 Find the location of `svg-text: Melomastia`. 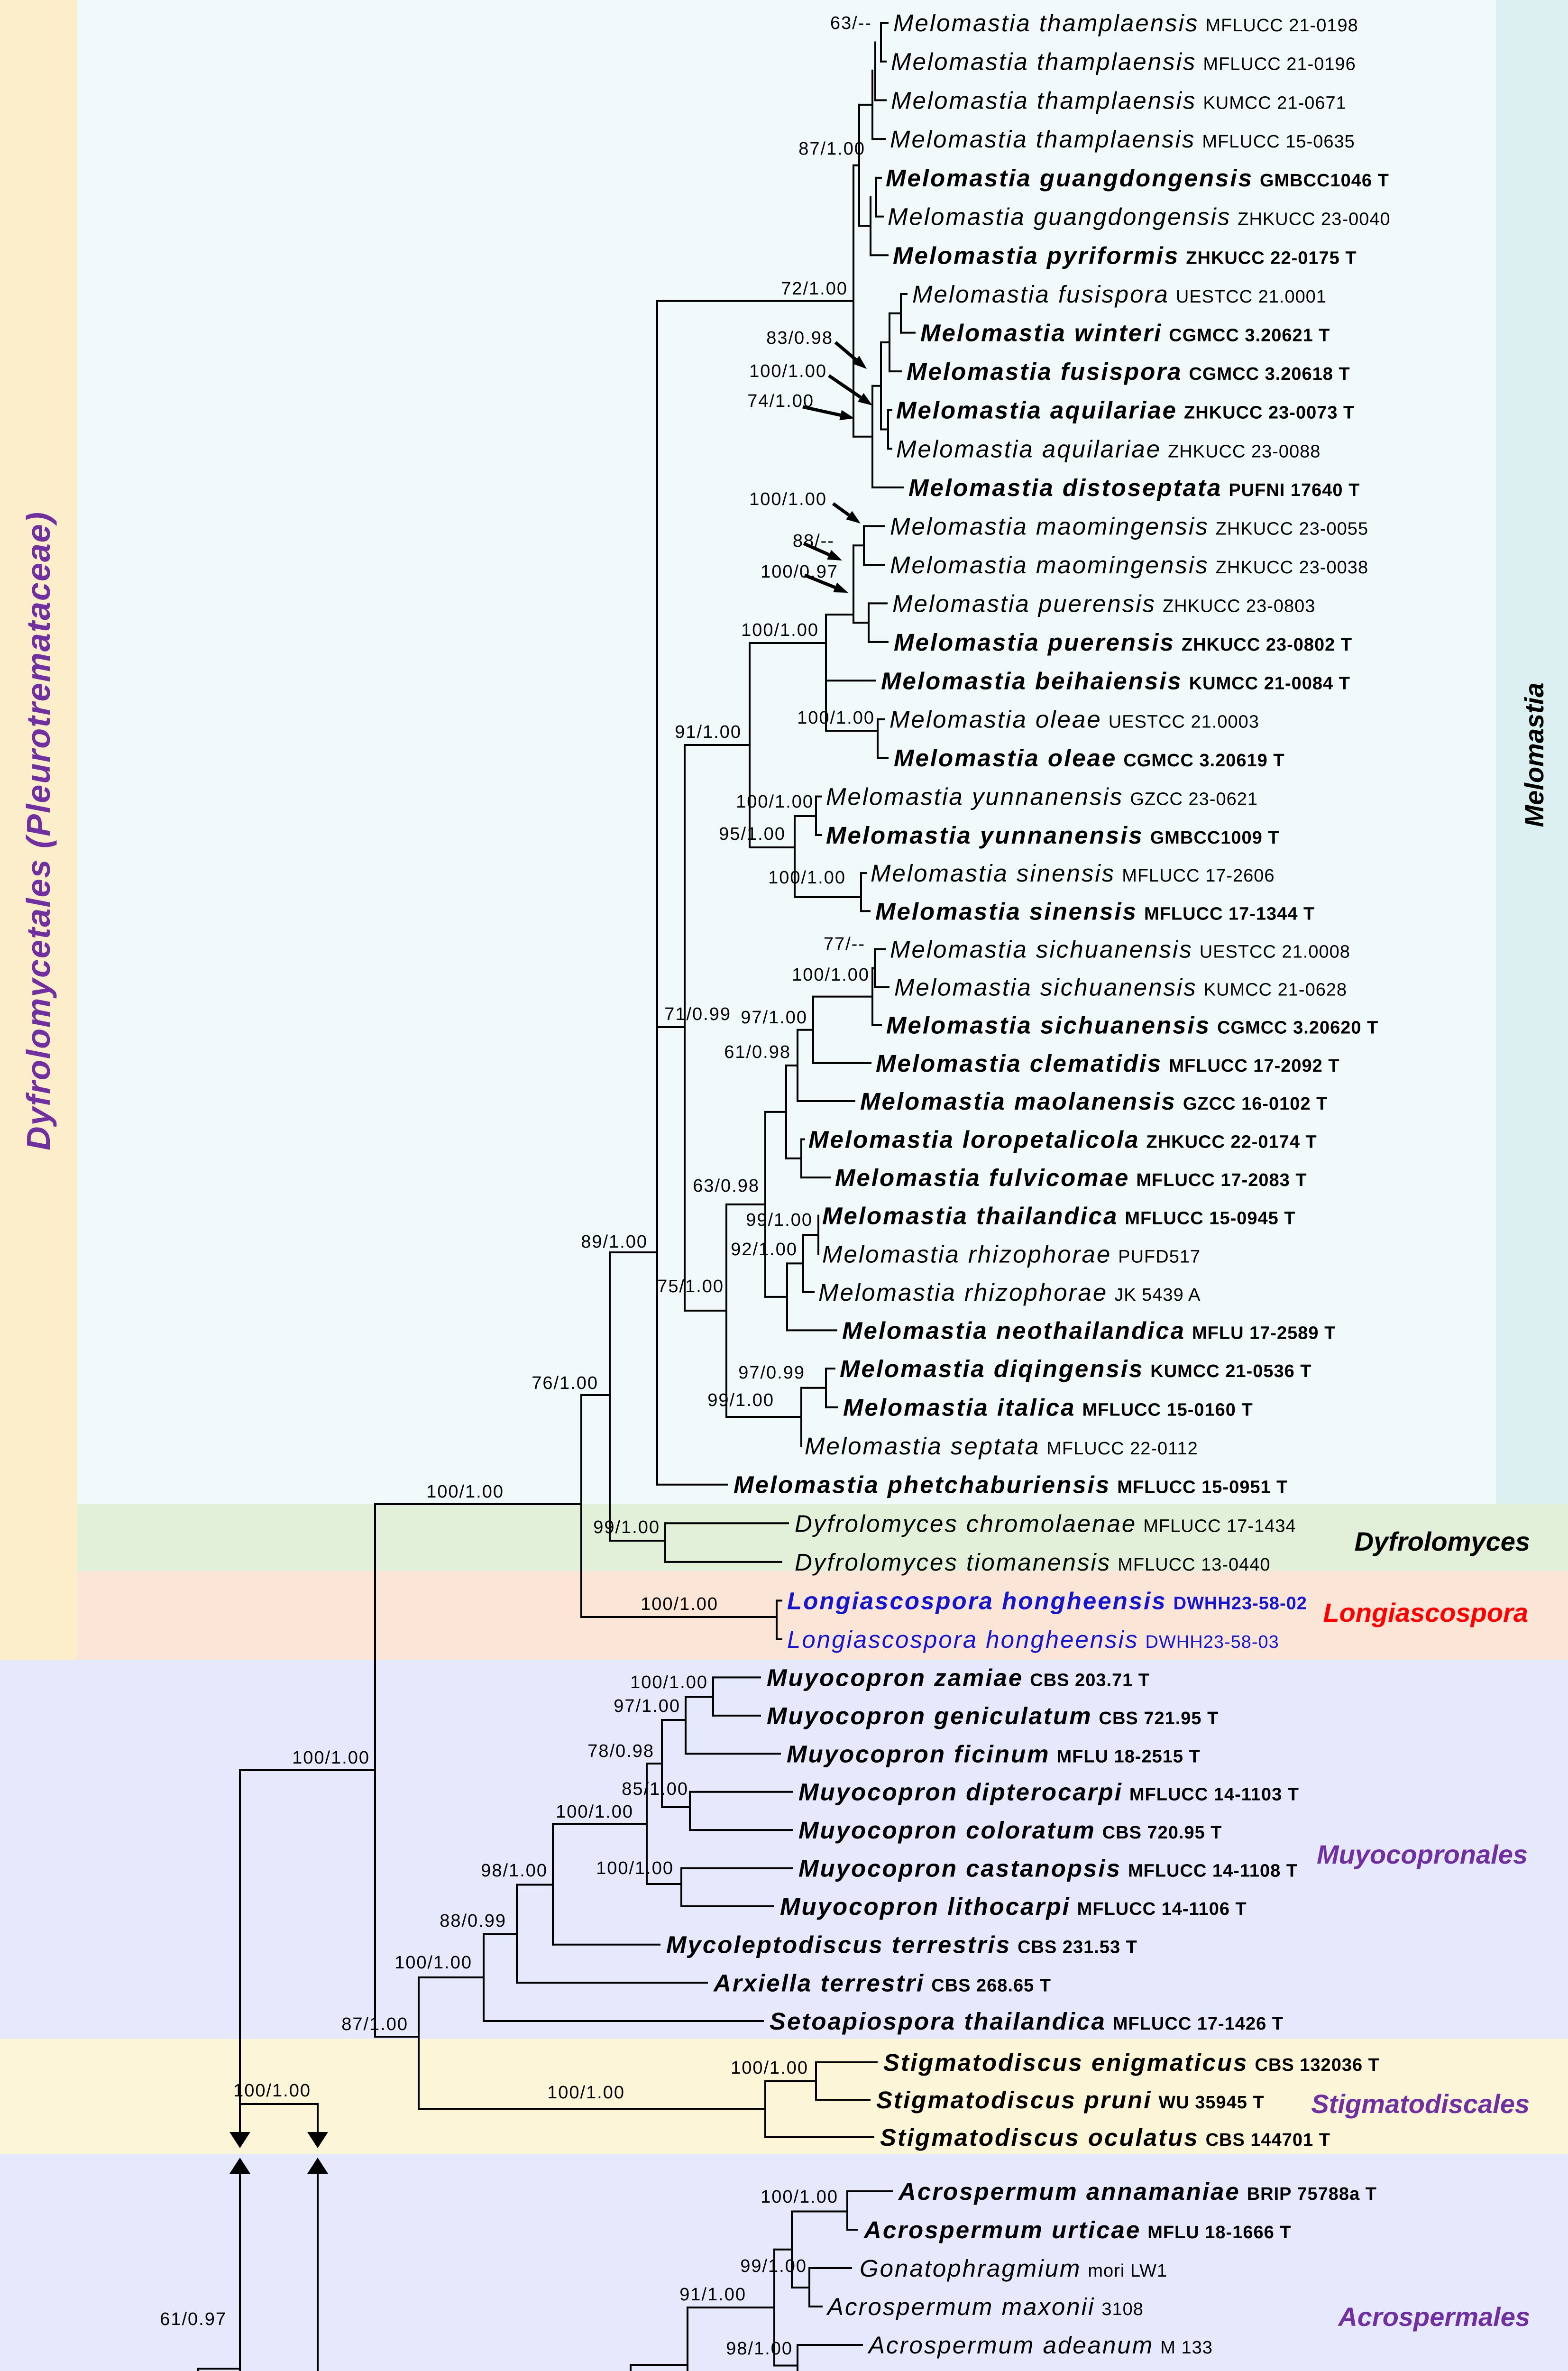

svg-text: Melomastia is located at coordinates (1534, 755).